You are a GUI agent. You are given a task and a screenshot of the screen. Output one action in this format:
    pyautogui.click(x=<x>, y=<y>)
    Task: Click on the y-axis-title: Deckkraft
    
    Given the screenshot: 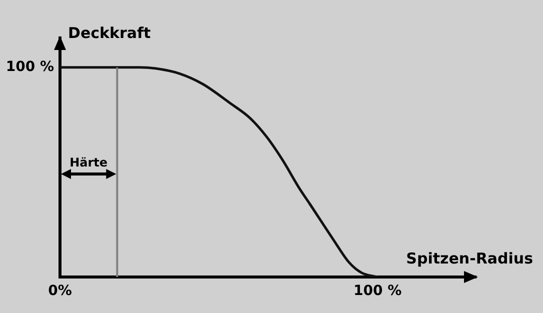 What is the action you would take?
    pyautogui.click(x=109, y=33)
    